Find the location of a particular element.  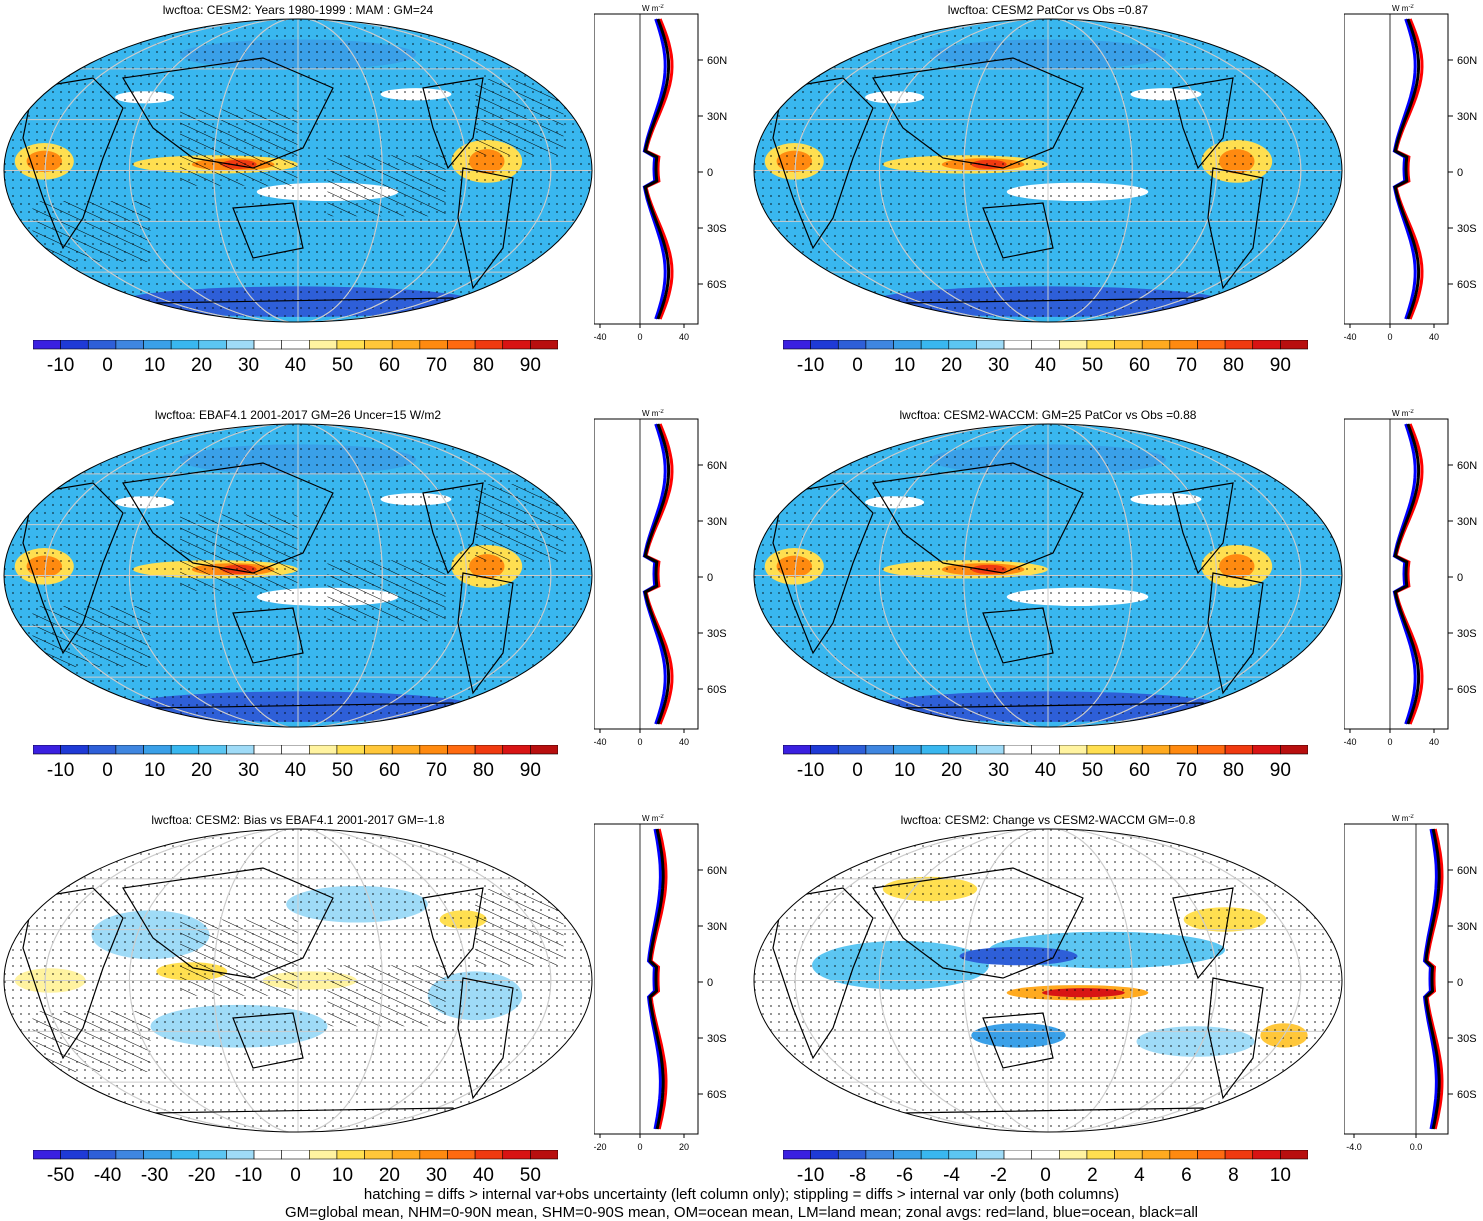

zonal-x-tick-label: -20 is located at coordinates (600, 1147).